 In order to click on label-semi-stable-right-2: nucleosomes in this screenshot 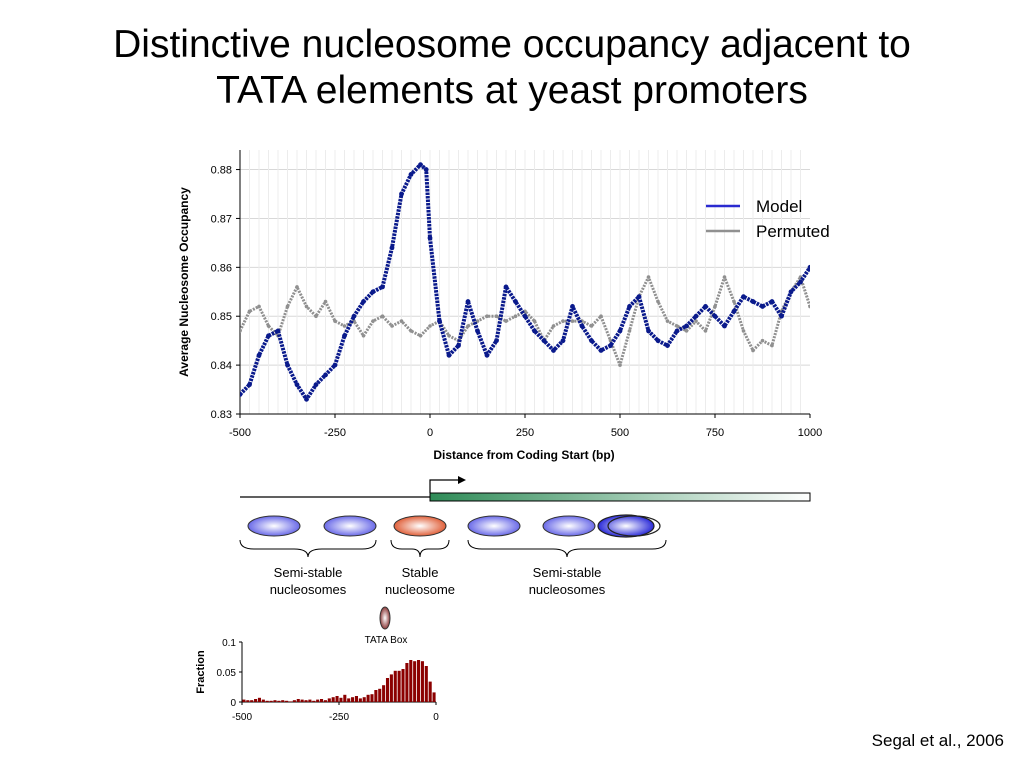, I will do `click(567, 589)`.